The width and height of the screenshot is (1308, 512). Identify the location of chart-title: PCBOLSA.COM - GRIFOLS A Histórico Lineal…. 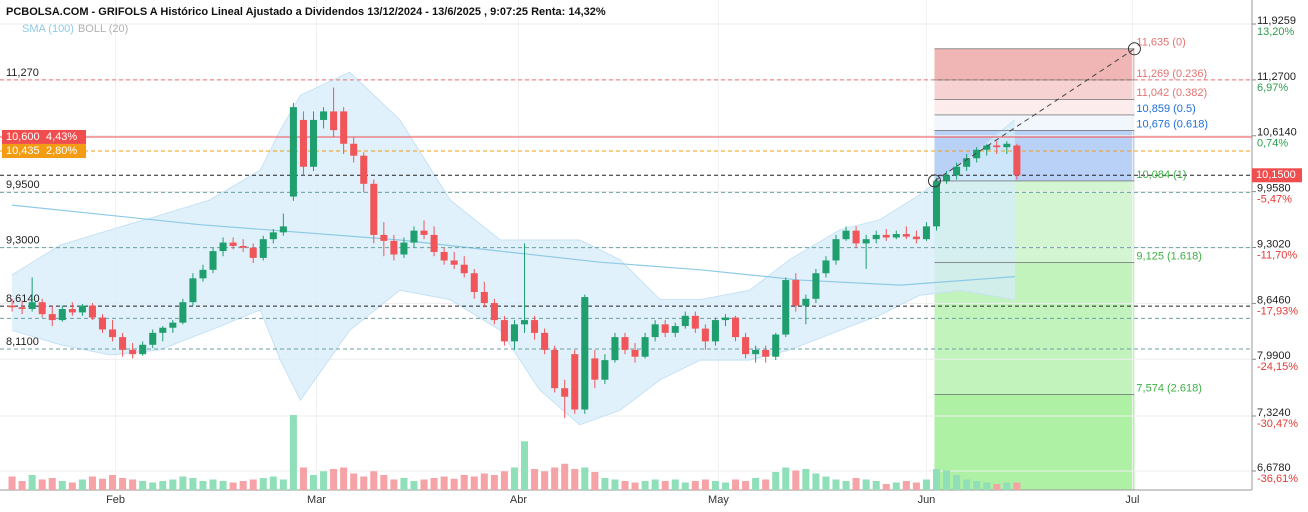
(306, 12).